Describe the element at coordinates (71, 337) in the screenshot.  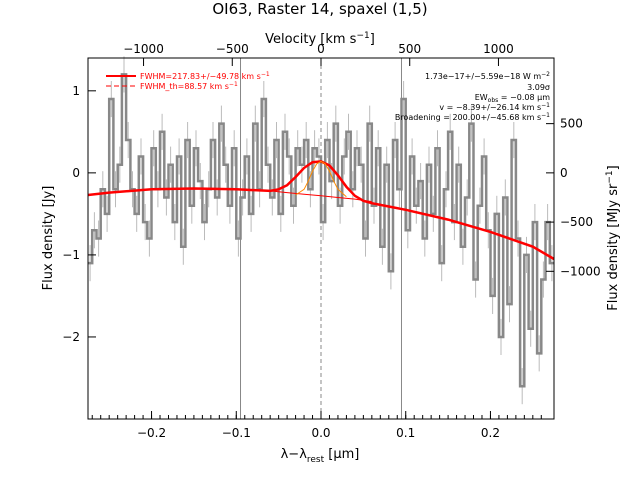
I see `y-tick-label: −2` at that location.